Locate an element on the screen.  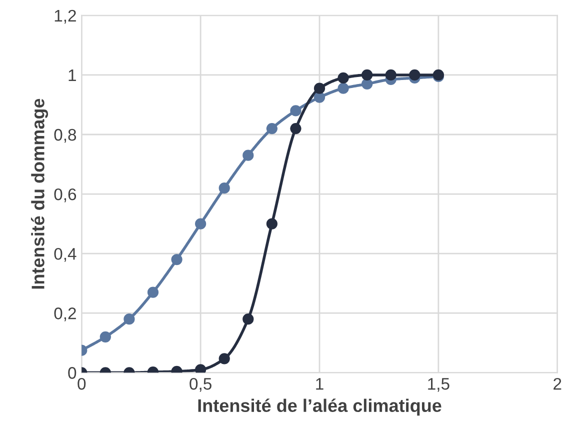
y-tick-label: 1 is located at coordinates (72, 76).